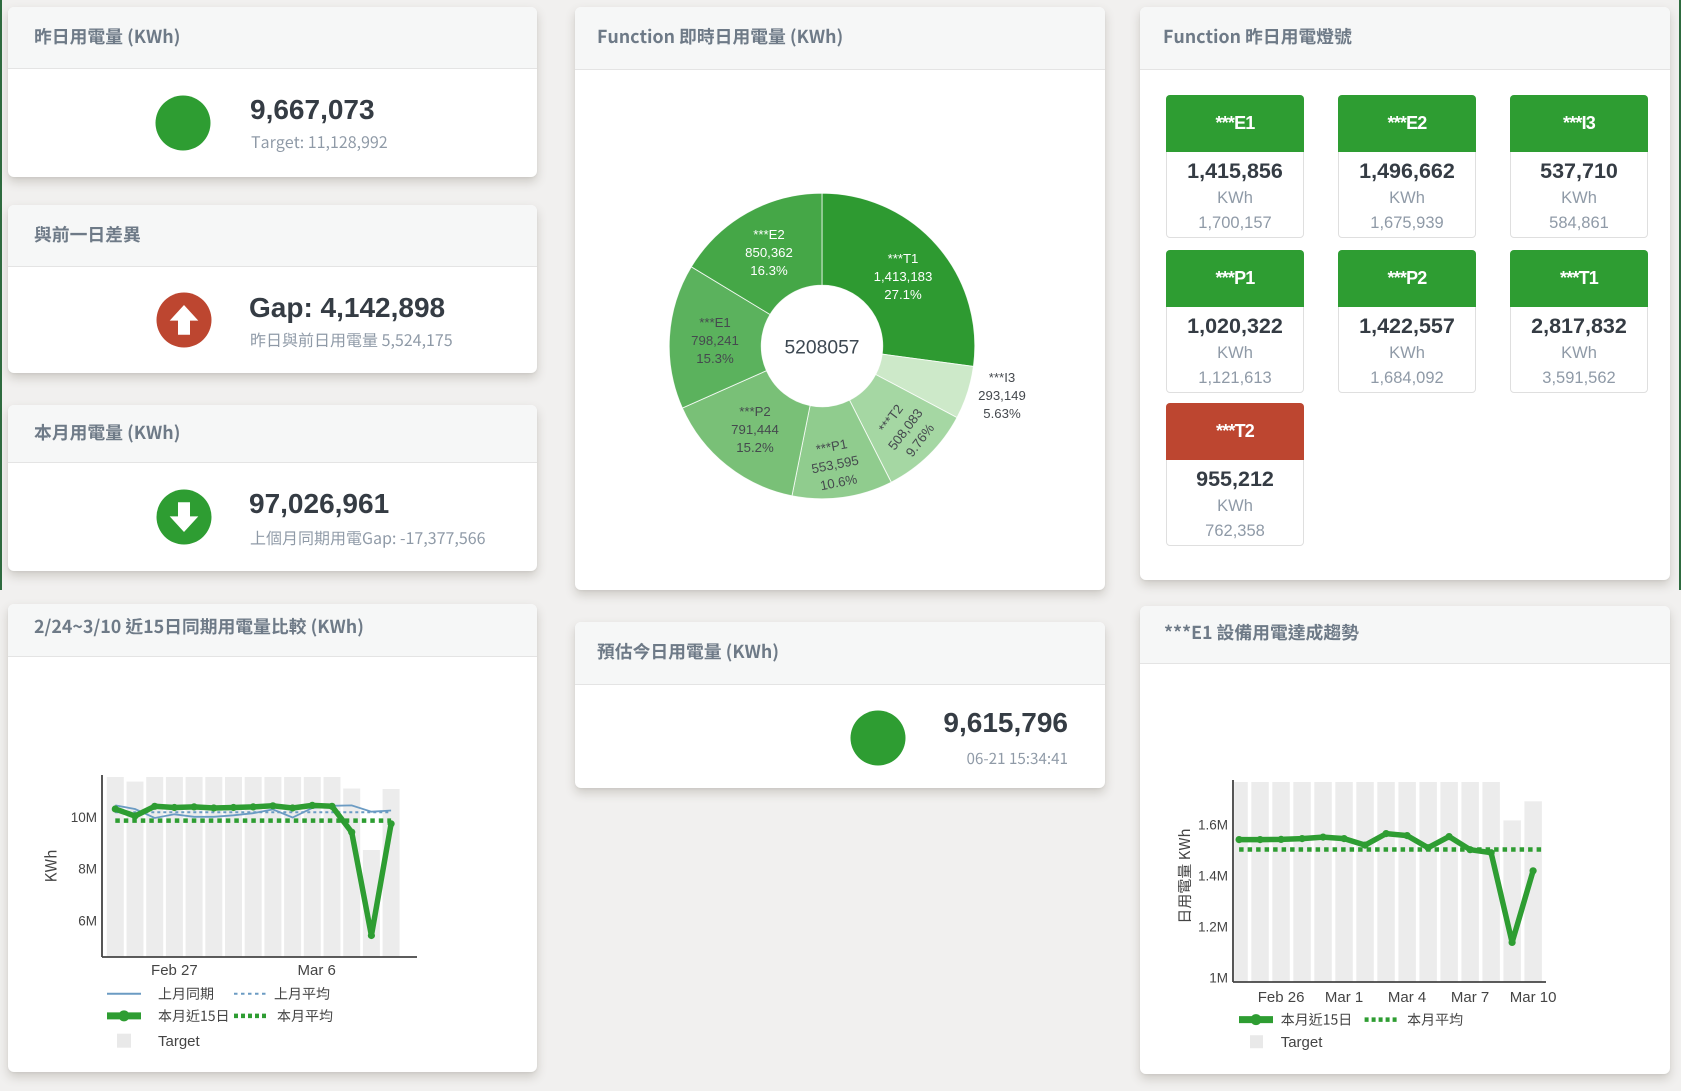 This screenshot has height=1091, width=1681. What do you see at coordinates (715, 358) in the screenshot?
I see `svg-text: 15.3%` at bounding box center [715, 358].